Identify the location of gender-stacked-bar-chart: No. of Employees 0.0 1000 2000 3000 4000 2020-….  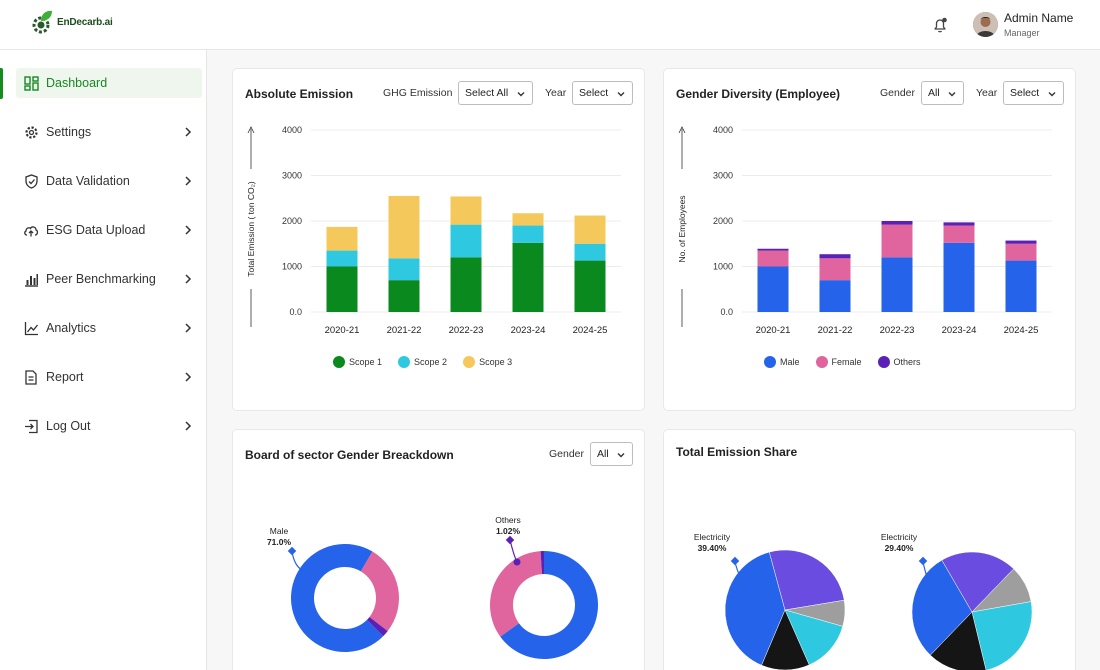
(864, 230).